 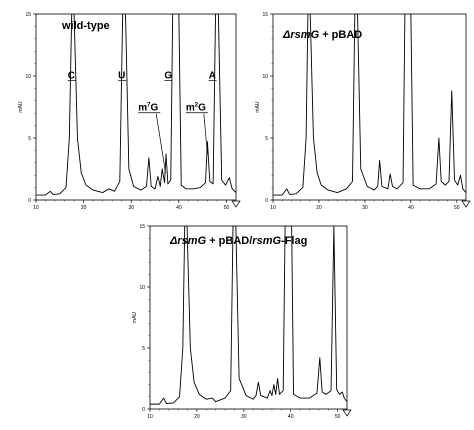 What do you see at coordinates (168, 75) in the screenshot?
I see `peak-label: G` at bounding box center [168, 75].